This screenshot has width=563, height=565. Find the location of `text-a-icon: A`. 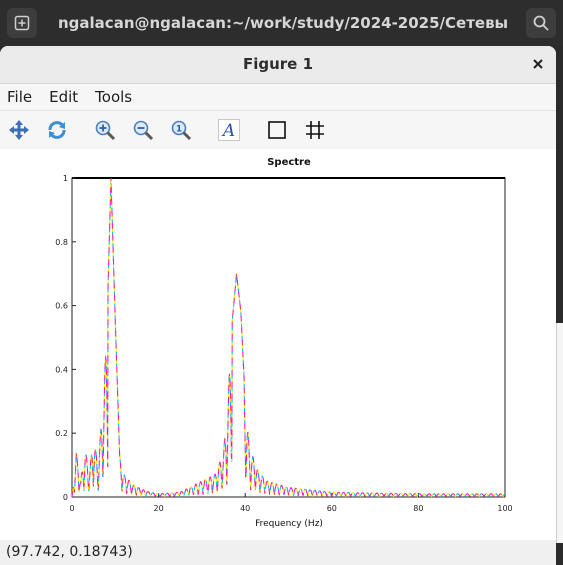

text-a-icon: A is located at coordinates (229, 130).